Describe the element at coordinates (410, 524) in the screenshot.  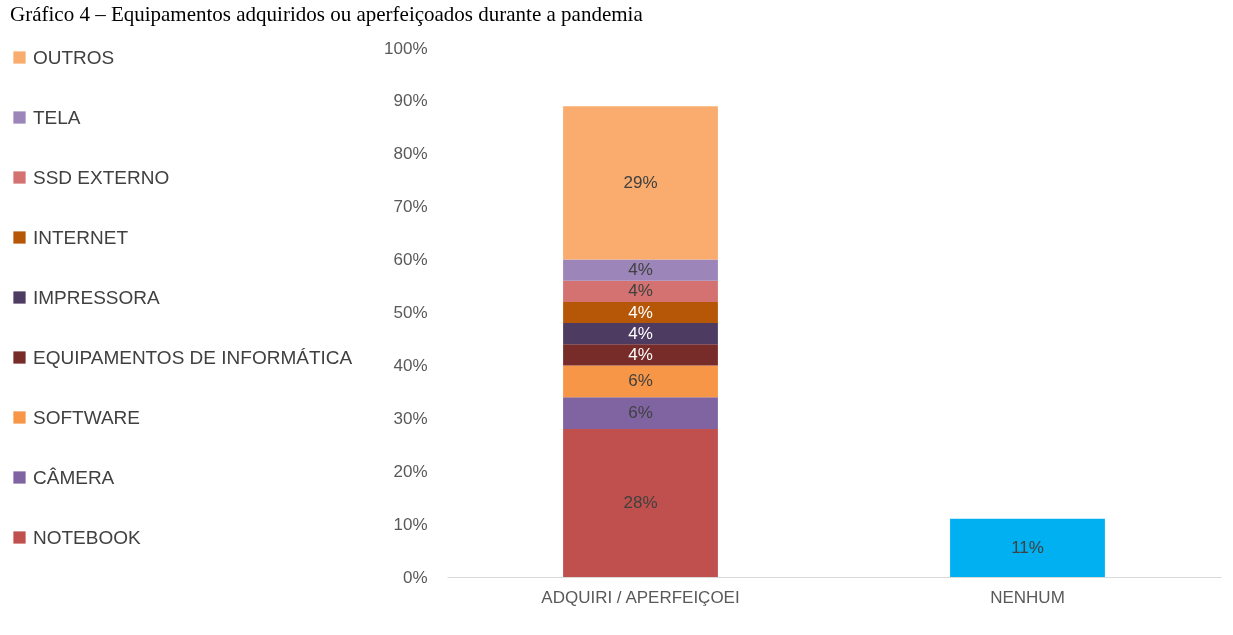
I see `y-tick-label: 10%` at that location.